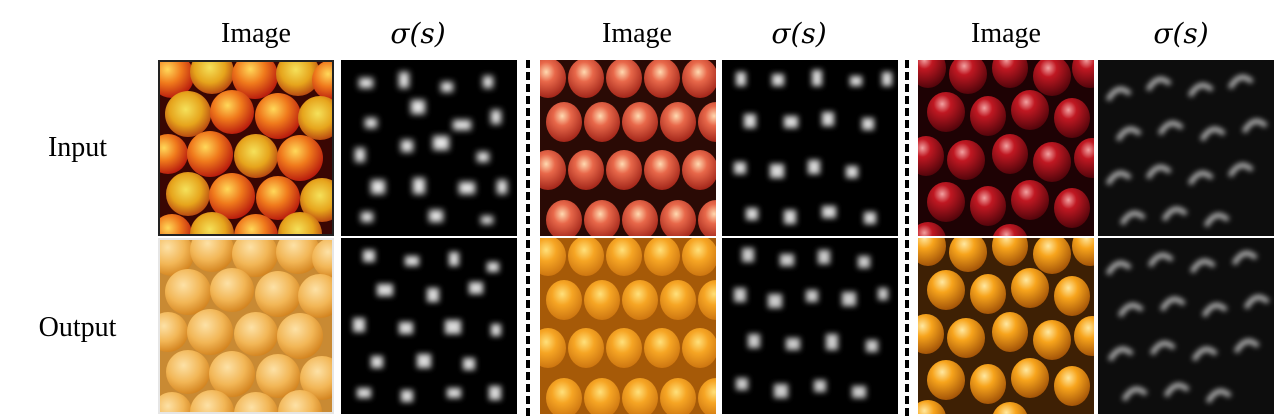 This screenshot has width=1274, height=420. I want to click on row-label-output: Output, so click(77, 327).